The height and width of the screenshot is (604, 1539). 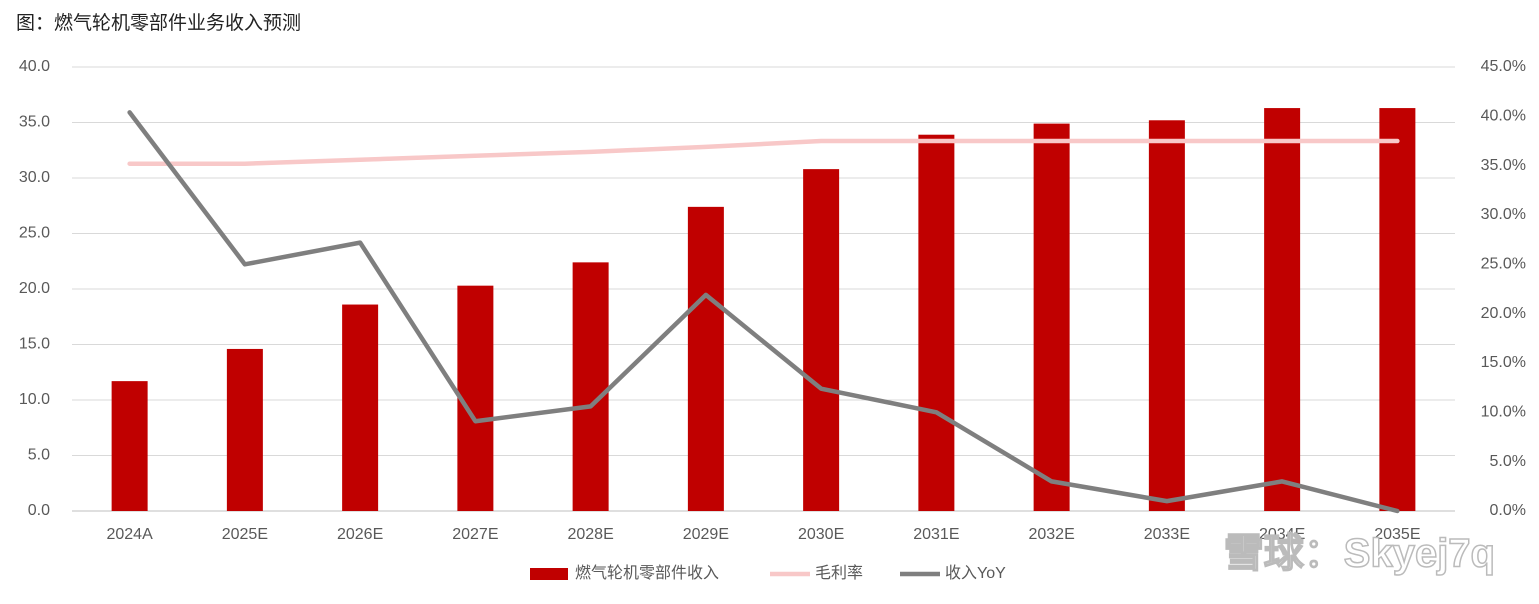 I want to click on x-tick-label: 2024A, so click(x=129, y=534).